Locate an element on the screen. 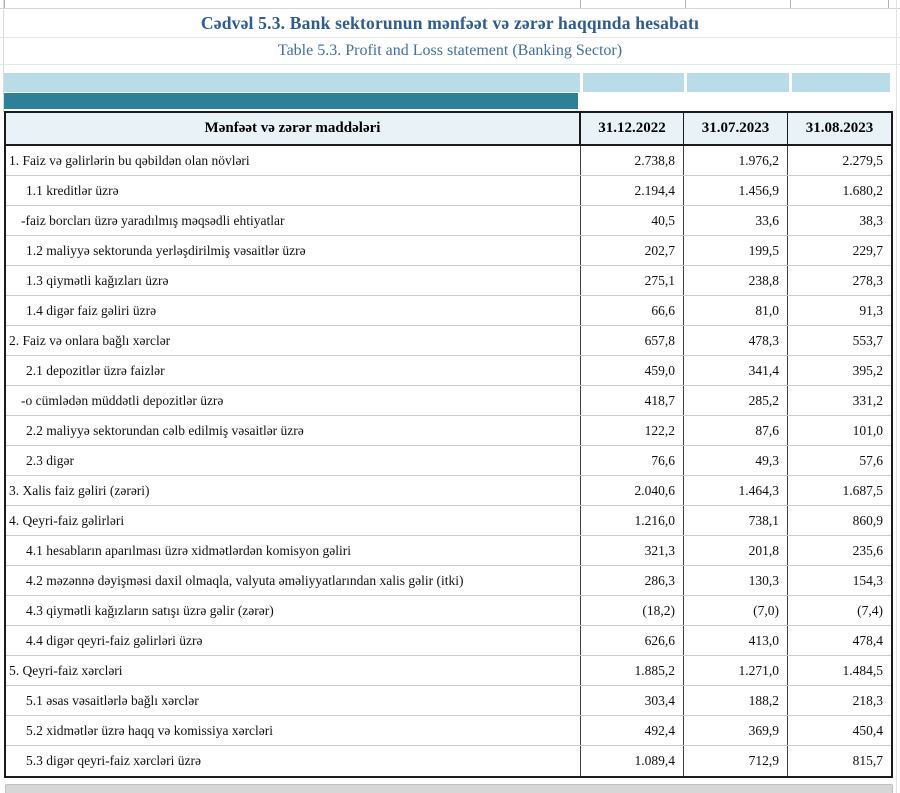 This screenshot has width=900, height=793. value-cell: 238,8 is located at coordinates (736, 280).